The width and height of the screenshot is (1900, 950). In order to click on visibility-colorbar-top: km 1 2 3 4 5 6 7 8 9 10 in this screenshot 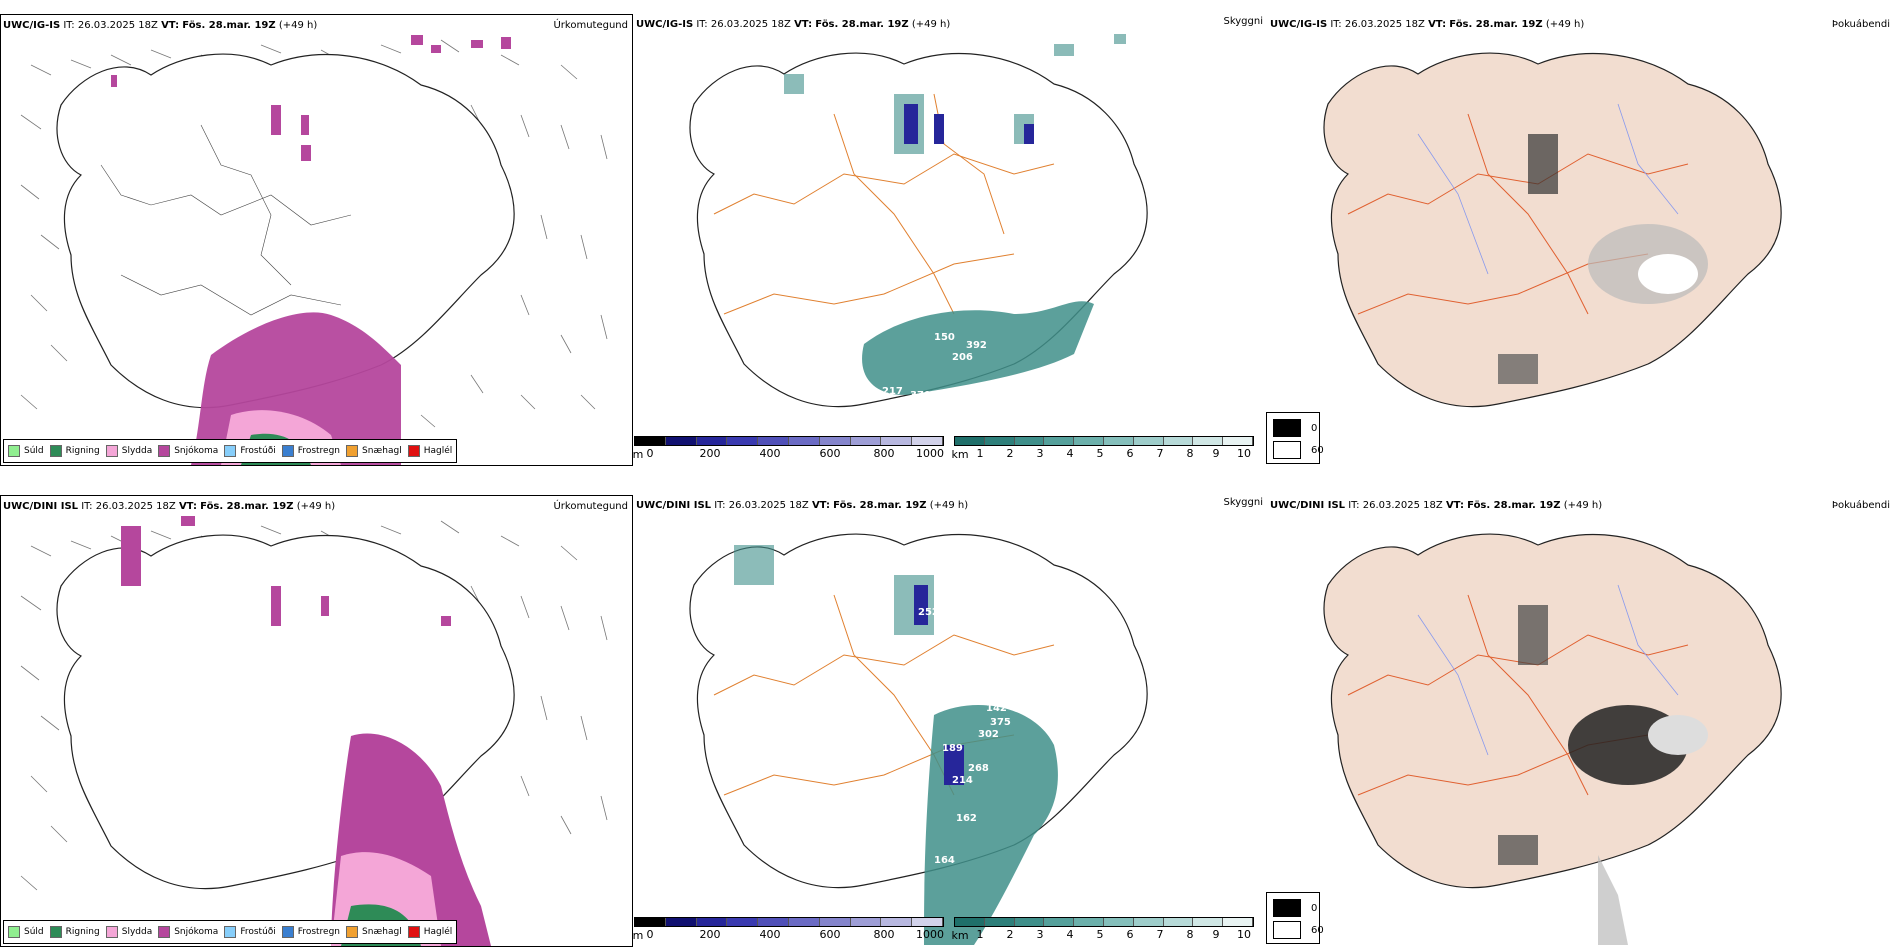, I will do `click(1102, 448)`.